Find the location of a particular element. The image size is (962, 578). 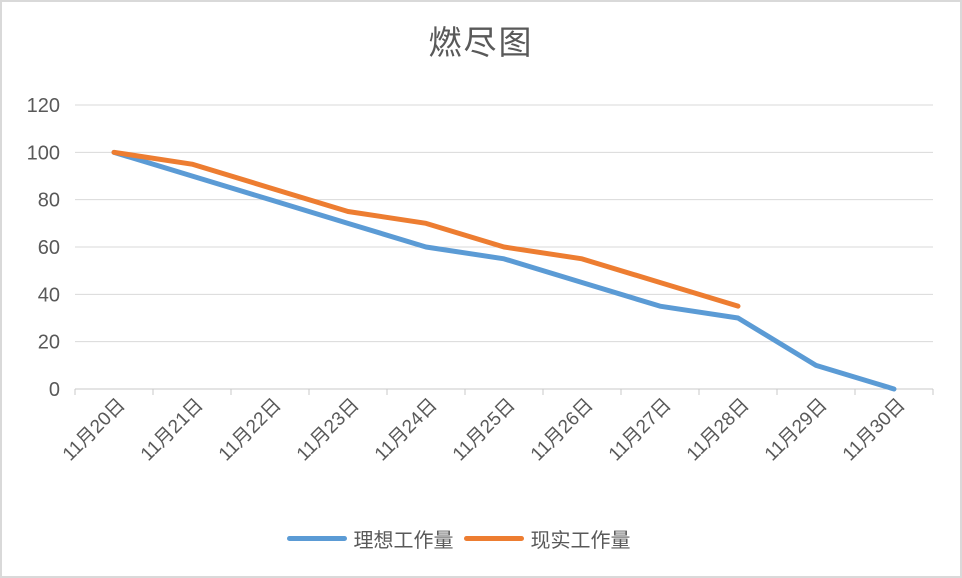

legend-swatch-ideal is located at coordinates (316, 538).